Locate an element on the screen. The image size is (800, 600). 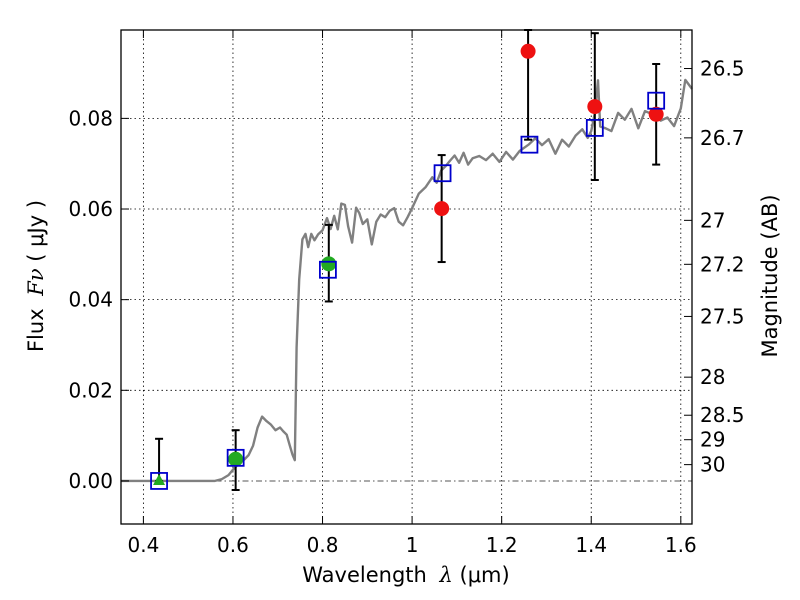
magnitude-tick-label: 26.5 is located at coordinates (722, 69).